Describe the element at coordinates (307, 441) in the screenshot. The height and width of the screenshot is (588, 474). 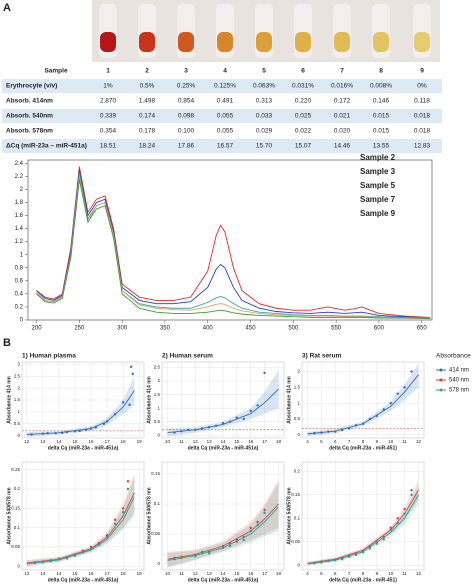
I see `x-tick-label: 4` at that location.